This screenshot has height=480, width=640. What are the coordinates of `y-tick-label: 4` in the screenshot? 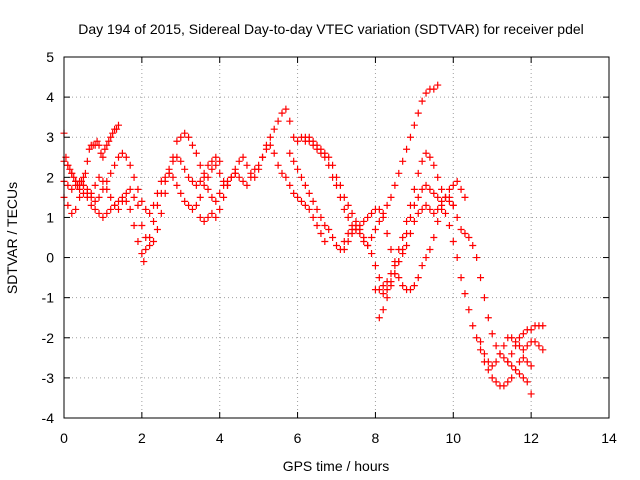 It's located at (50, 97).